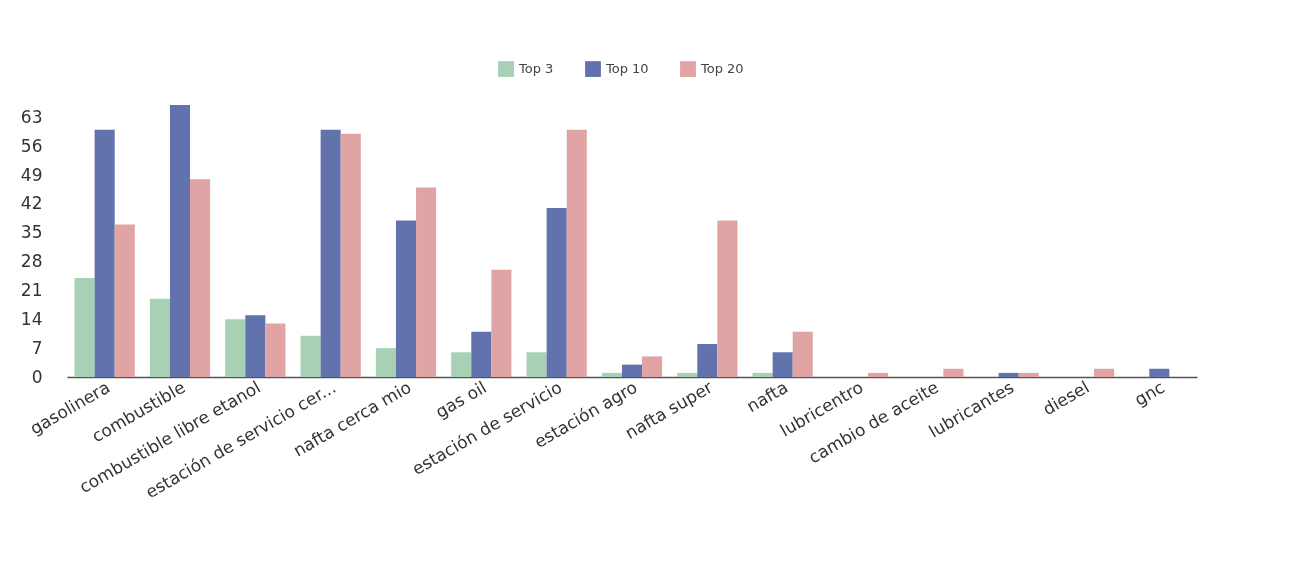  I want to click on y-tick-label: 42, so click(31, 203).